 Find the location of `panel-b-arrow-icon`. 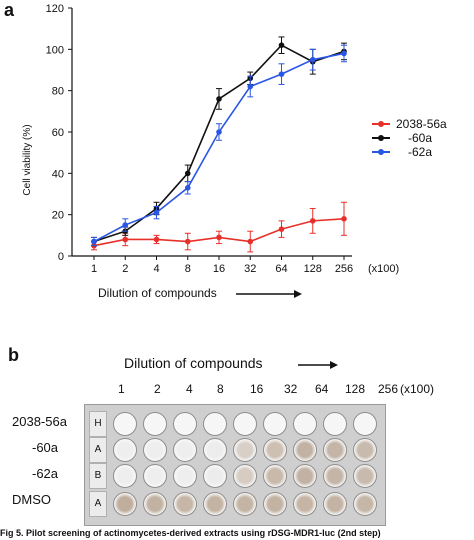

panel-b-arrow-icon is located at coordinates (318, 365).